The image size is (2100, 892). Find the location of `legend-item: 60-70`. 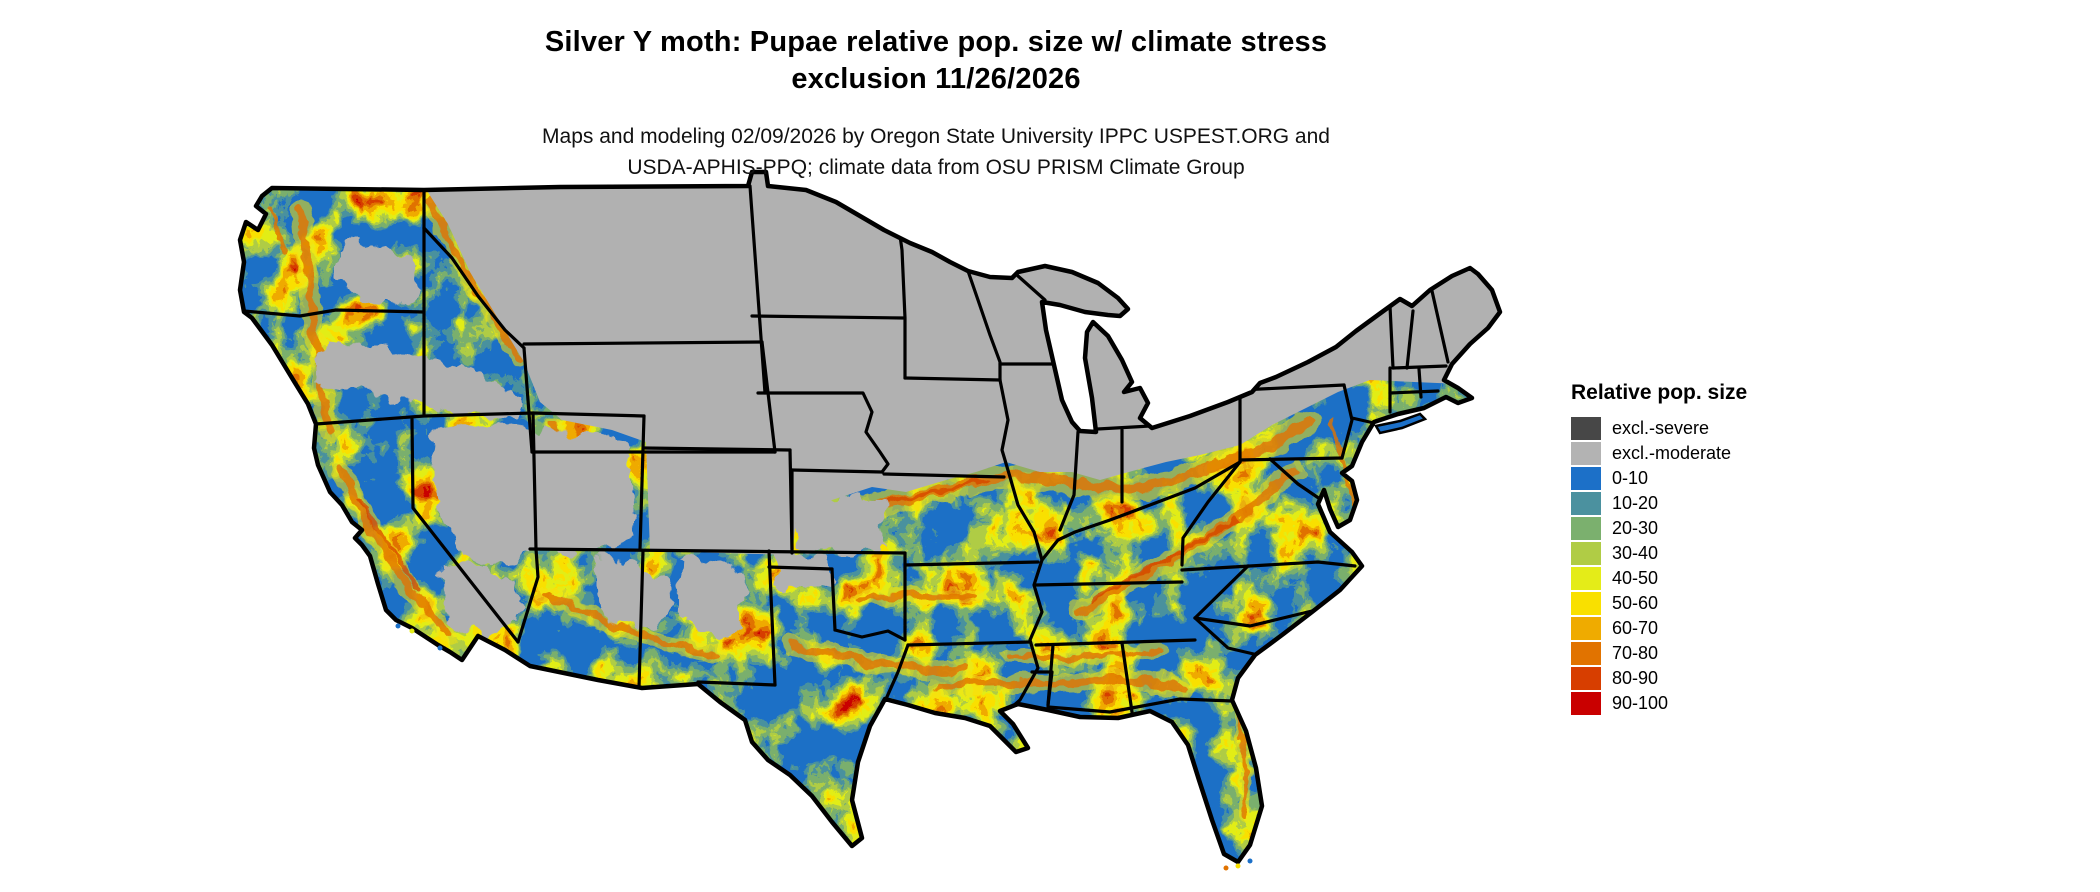

legend-item: 60-70 is located at coordinates (1659, 628).